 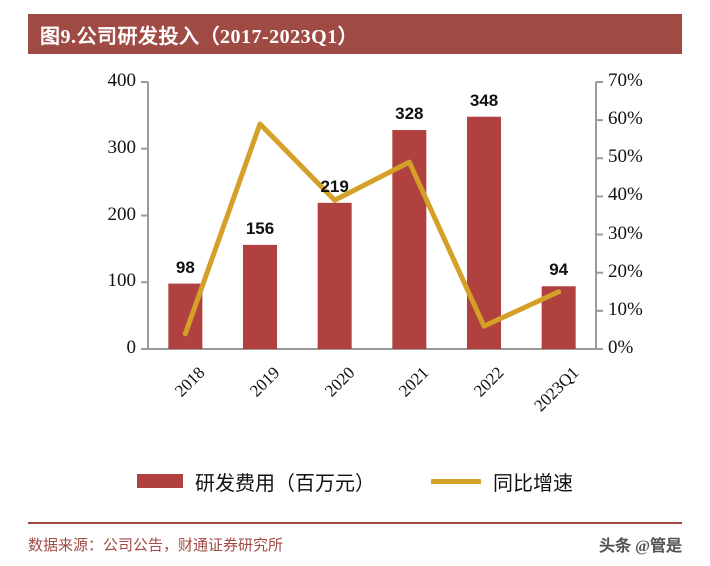 What do you see at coordinates (122, 281) in the screenshot?
I see `y-axis-left-tick-label: 100` at bounding box center [122, 281].